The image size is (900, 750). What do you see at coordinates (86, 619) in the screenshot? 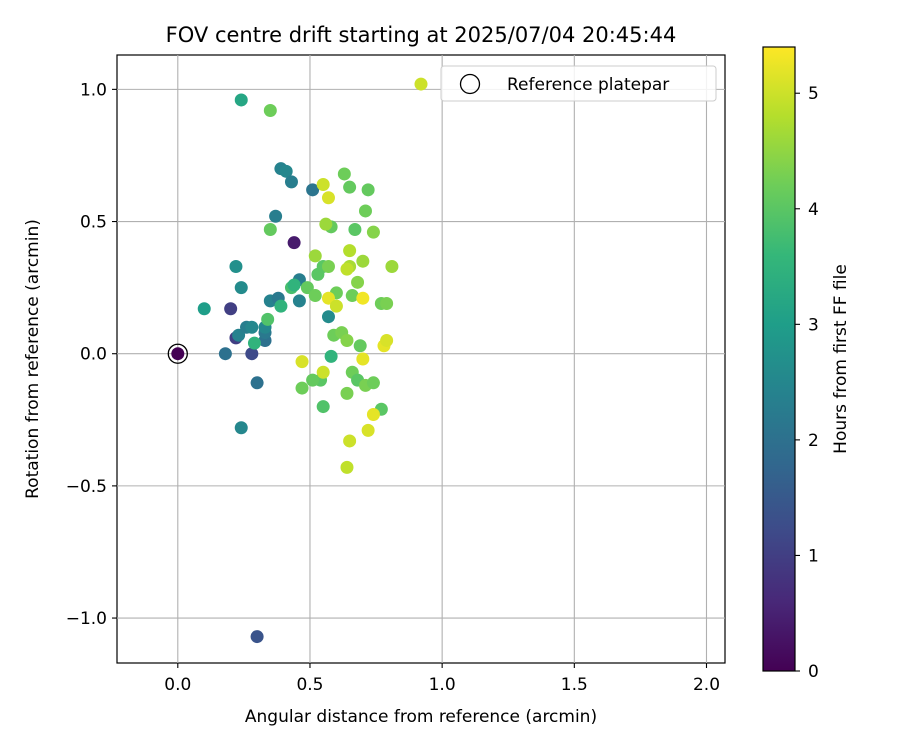
I see `y-tick-label: −1.0` at bounding box center [86, 619].